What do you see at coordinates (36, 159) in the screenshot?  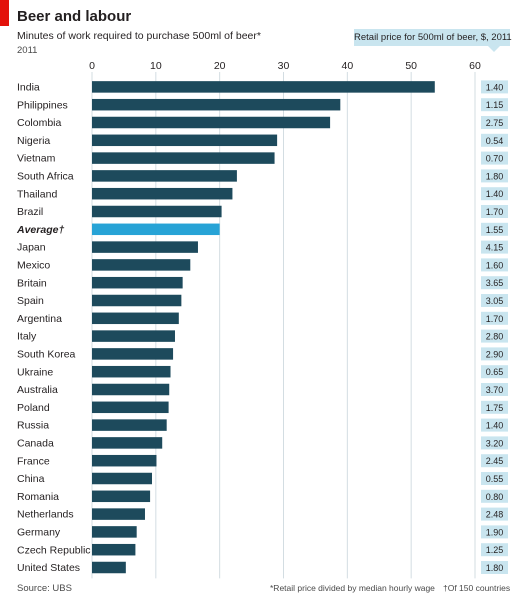 I see `category-label: Vietnam` at bounding box center [36, 159].